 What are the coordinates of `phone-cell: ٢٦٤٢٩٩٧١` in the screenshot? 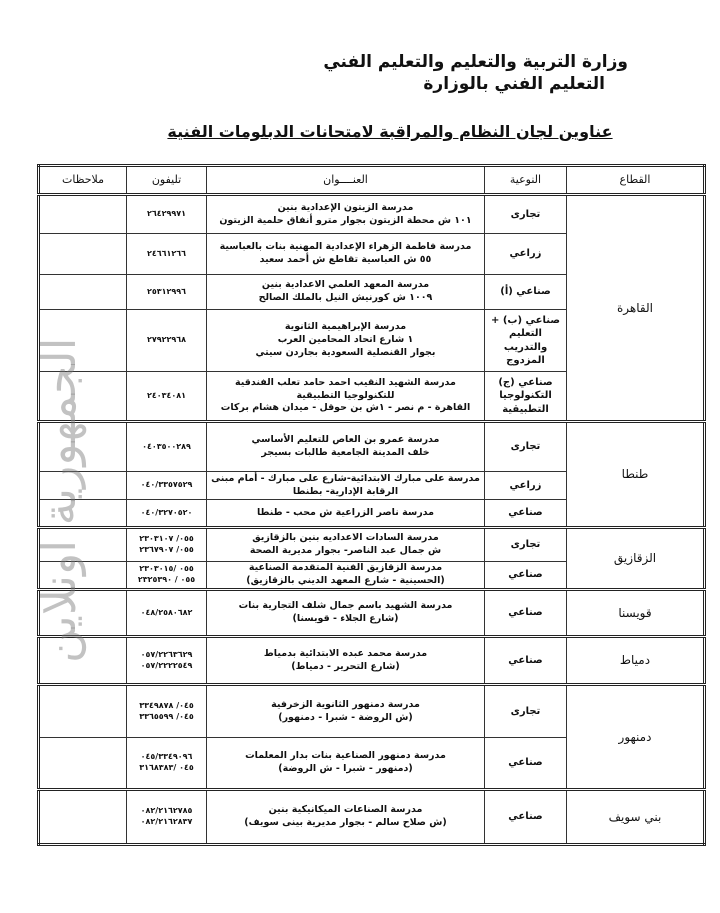 It's located at (166, 213).